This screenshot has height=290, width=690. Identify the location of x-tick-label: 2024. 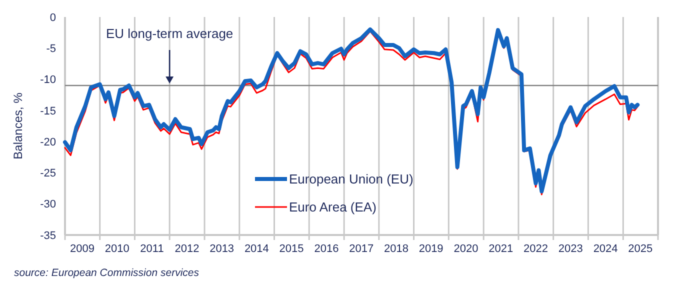
(605, 249).